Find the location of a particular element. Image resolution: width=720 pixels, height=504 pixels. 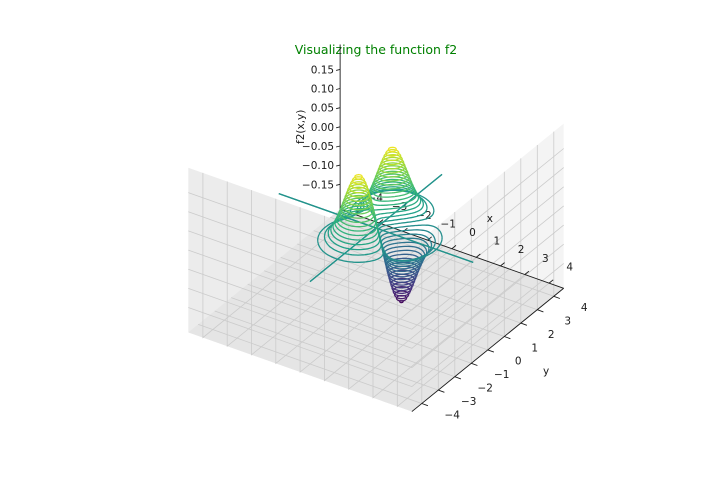

z-axis-label: f2(x,y) is located at coordinates (301, 127).